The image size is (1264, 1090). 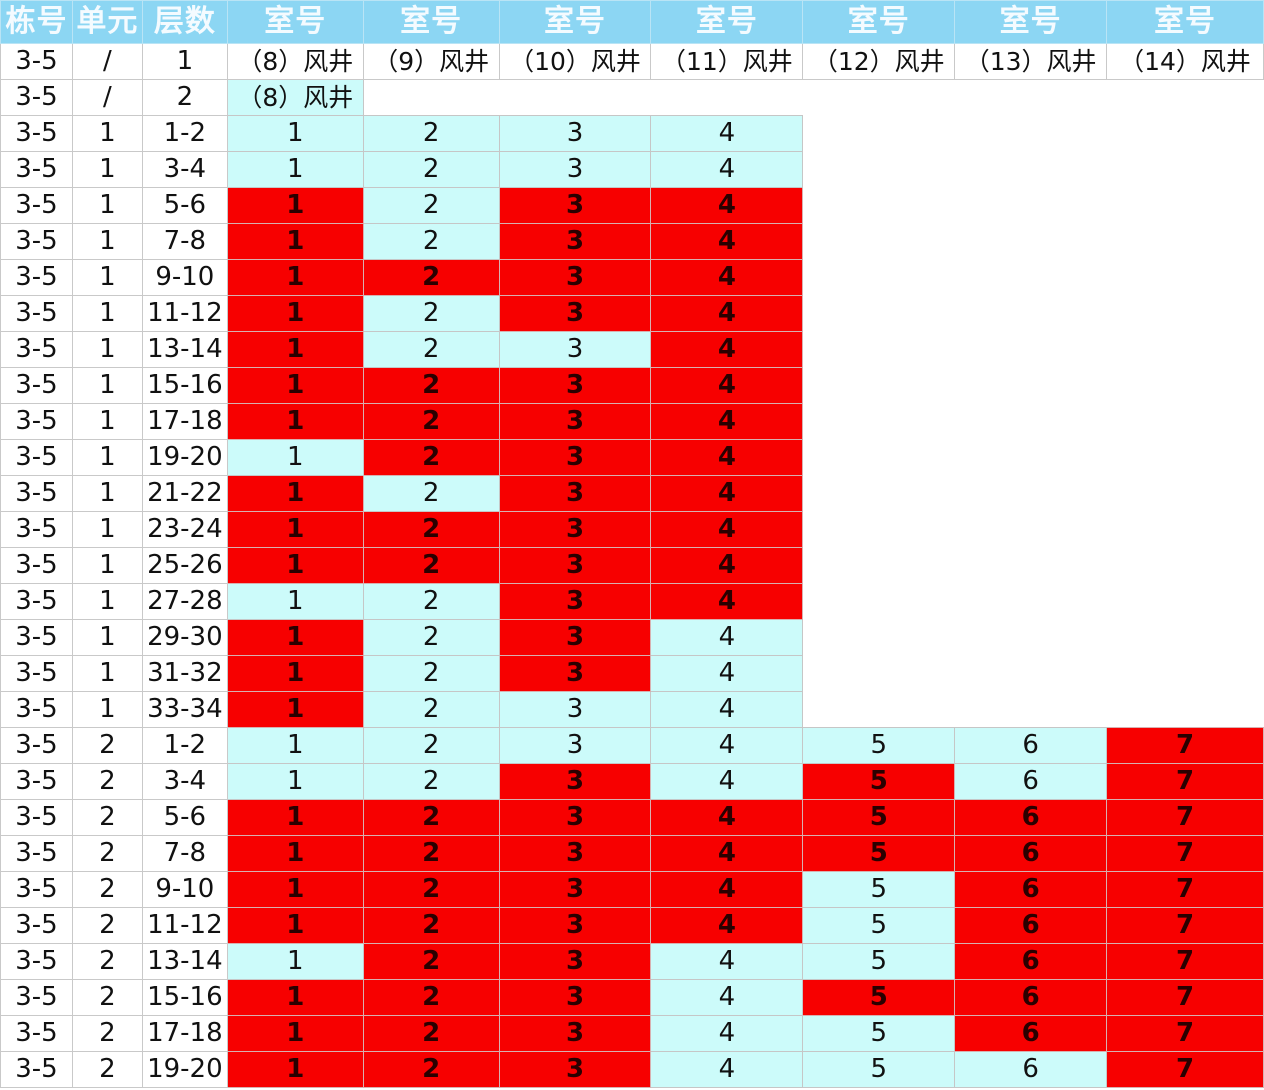 What do you see at coordinates (107, 22) in the screenshot?
I see `header-unit: 单元` at bounding box center [107, 22].